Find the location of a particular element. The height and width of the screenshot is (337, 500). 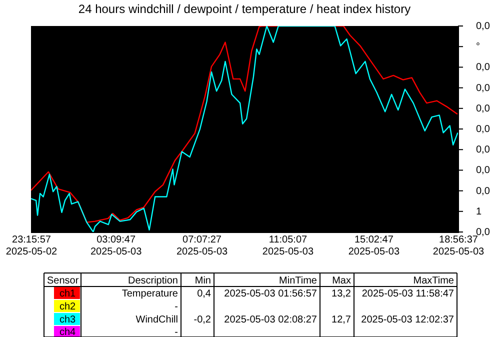

text: Temperature is located at coordinates (150, 294).